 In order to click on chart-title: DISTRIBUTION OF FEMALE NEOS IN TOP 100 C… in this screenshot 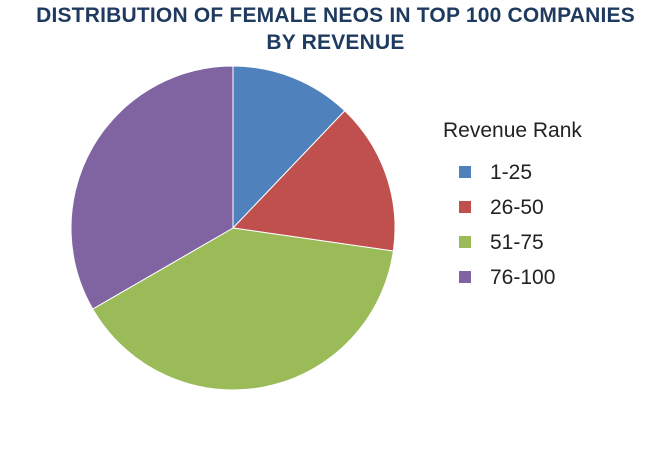, I will do `click(335, 29)`.